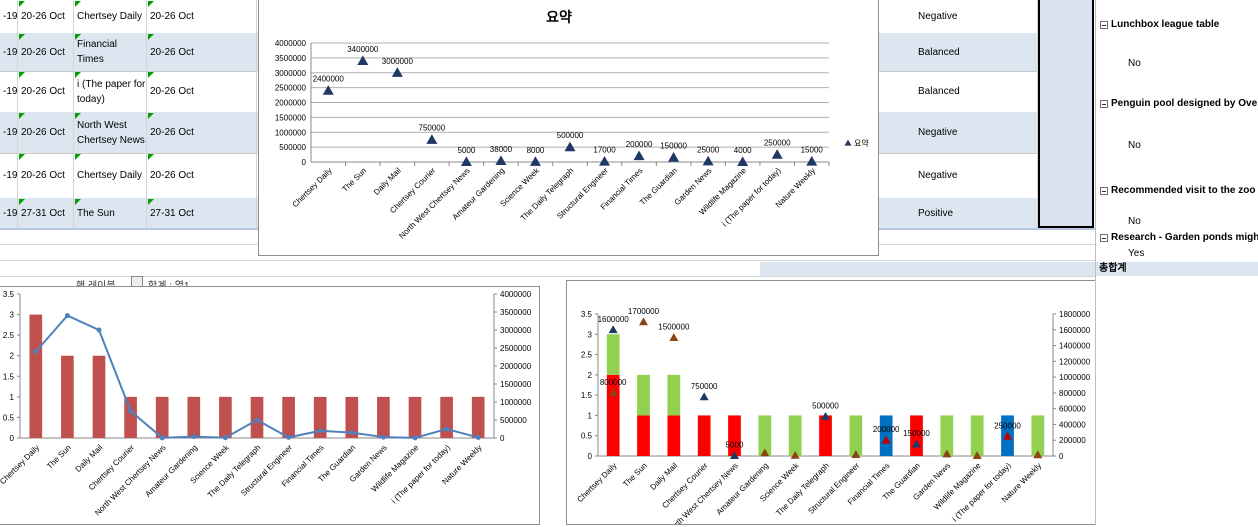  I want to click on selected-column, so click(1066, 114).